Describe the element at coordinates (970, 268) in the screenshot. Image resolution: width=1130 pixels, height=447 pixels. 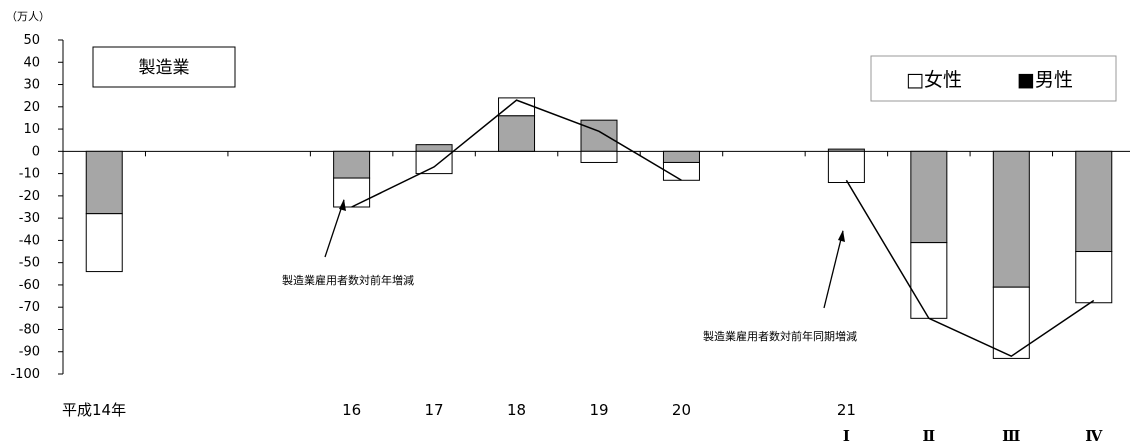
I see `line-quarterly-change` at that location.